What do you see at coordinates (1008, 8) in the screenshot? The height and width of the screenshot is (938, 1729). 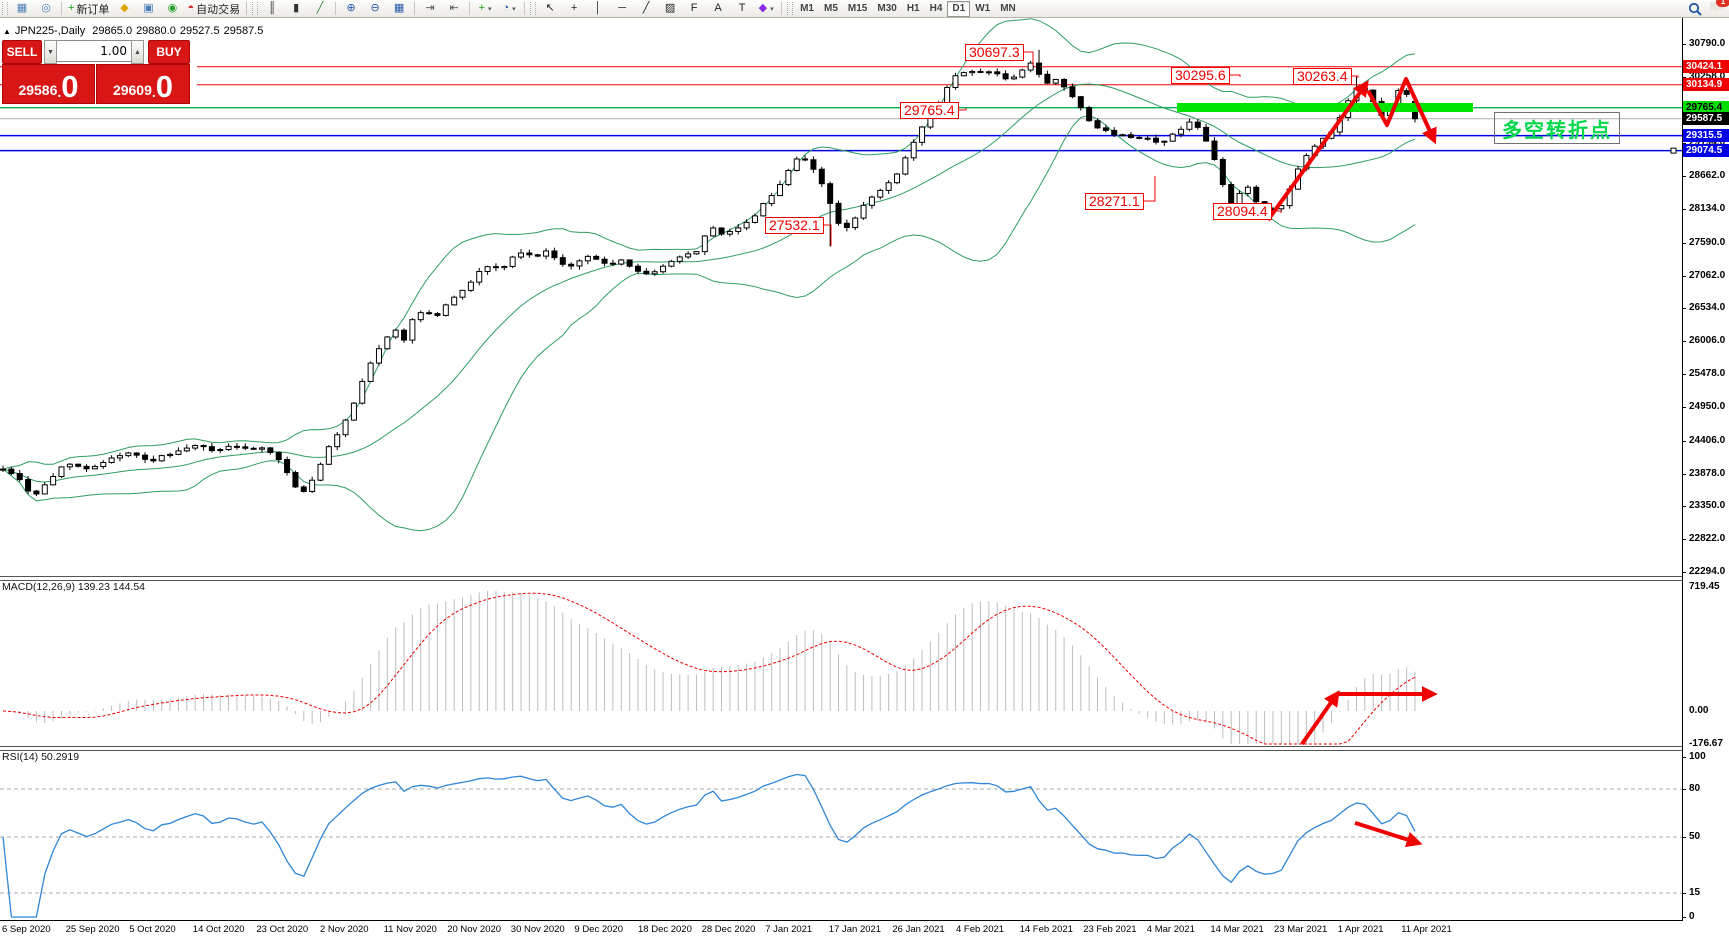 I see `timeframe-mn-button: MN` at bounding box center [1008, 8].